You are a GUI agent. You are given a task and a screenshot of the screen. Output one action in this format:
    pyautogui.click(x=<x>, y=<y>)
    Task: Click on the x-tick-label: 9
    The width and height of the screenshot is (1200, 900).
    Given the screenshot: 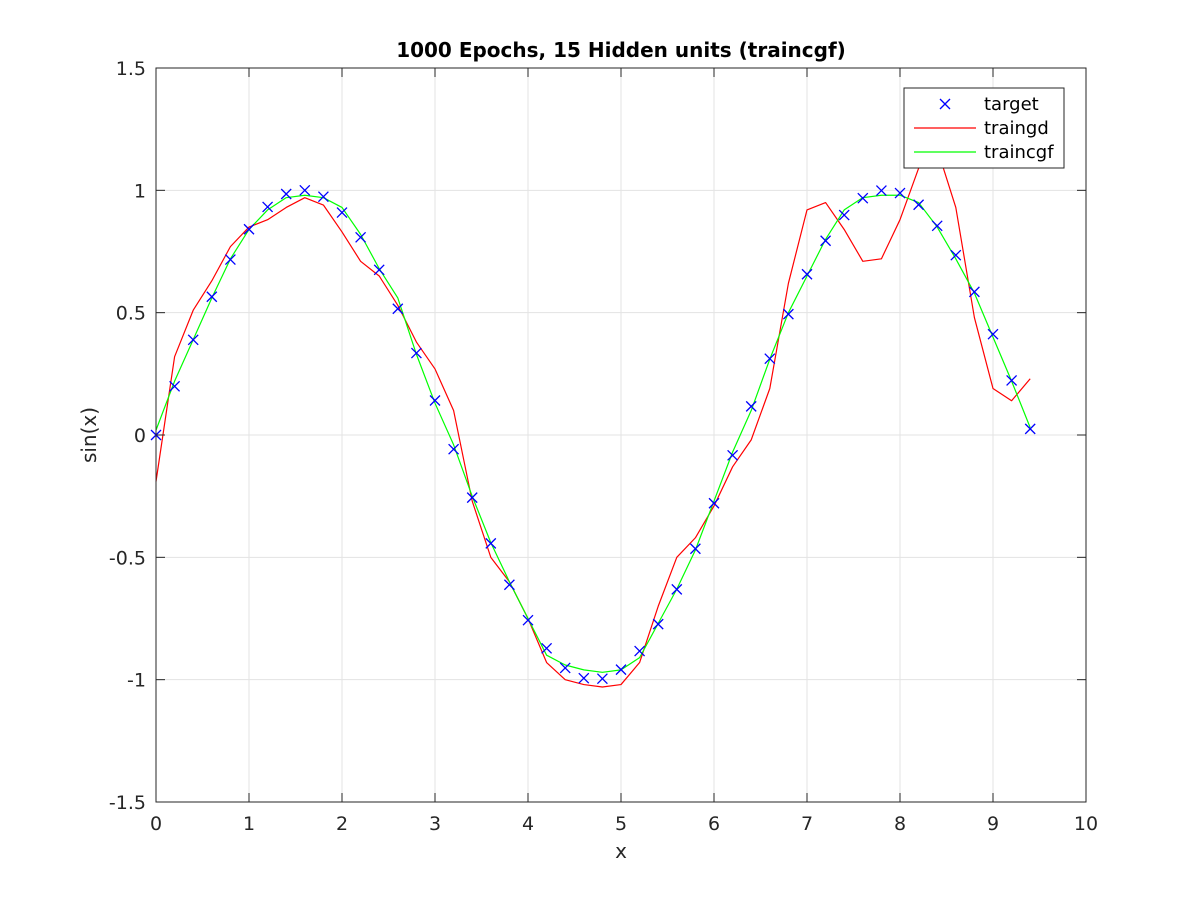 What is the action you would take?
    pyautogui.click(x=993, y=824)
    